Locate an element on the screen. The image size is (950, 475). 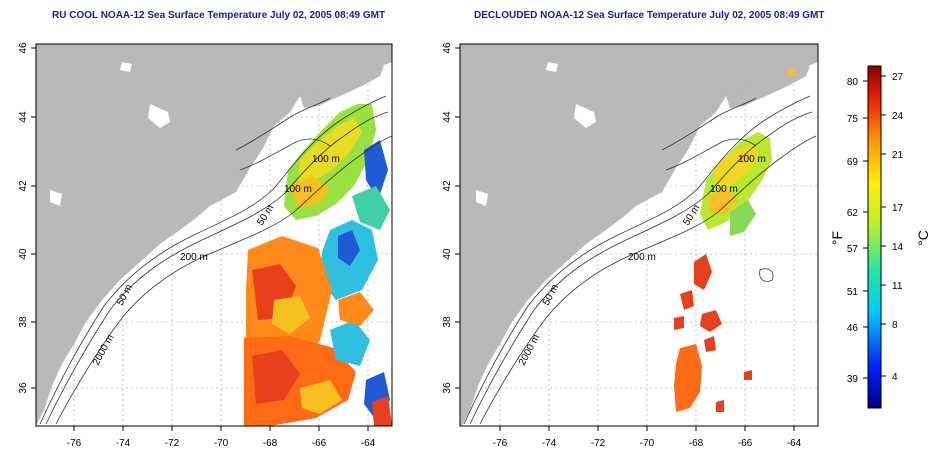
celsius-tick-labels: 27 24 21 17 14 11 8 4 is located at coordinates (898, 227).